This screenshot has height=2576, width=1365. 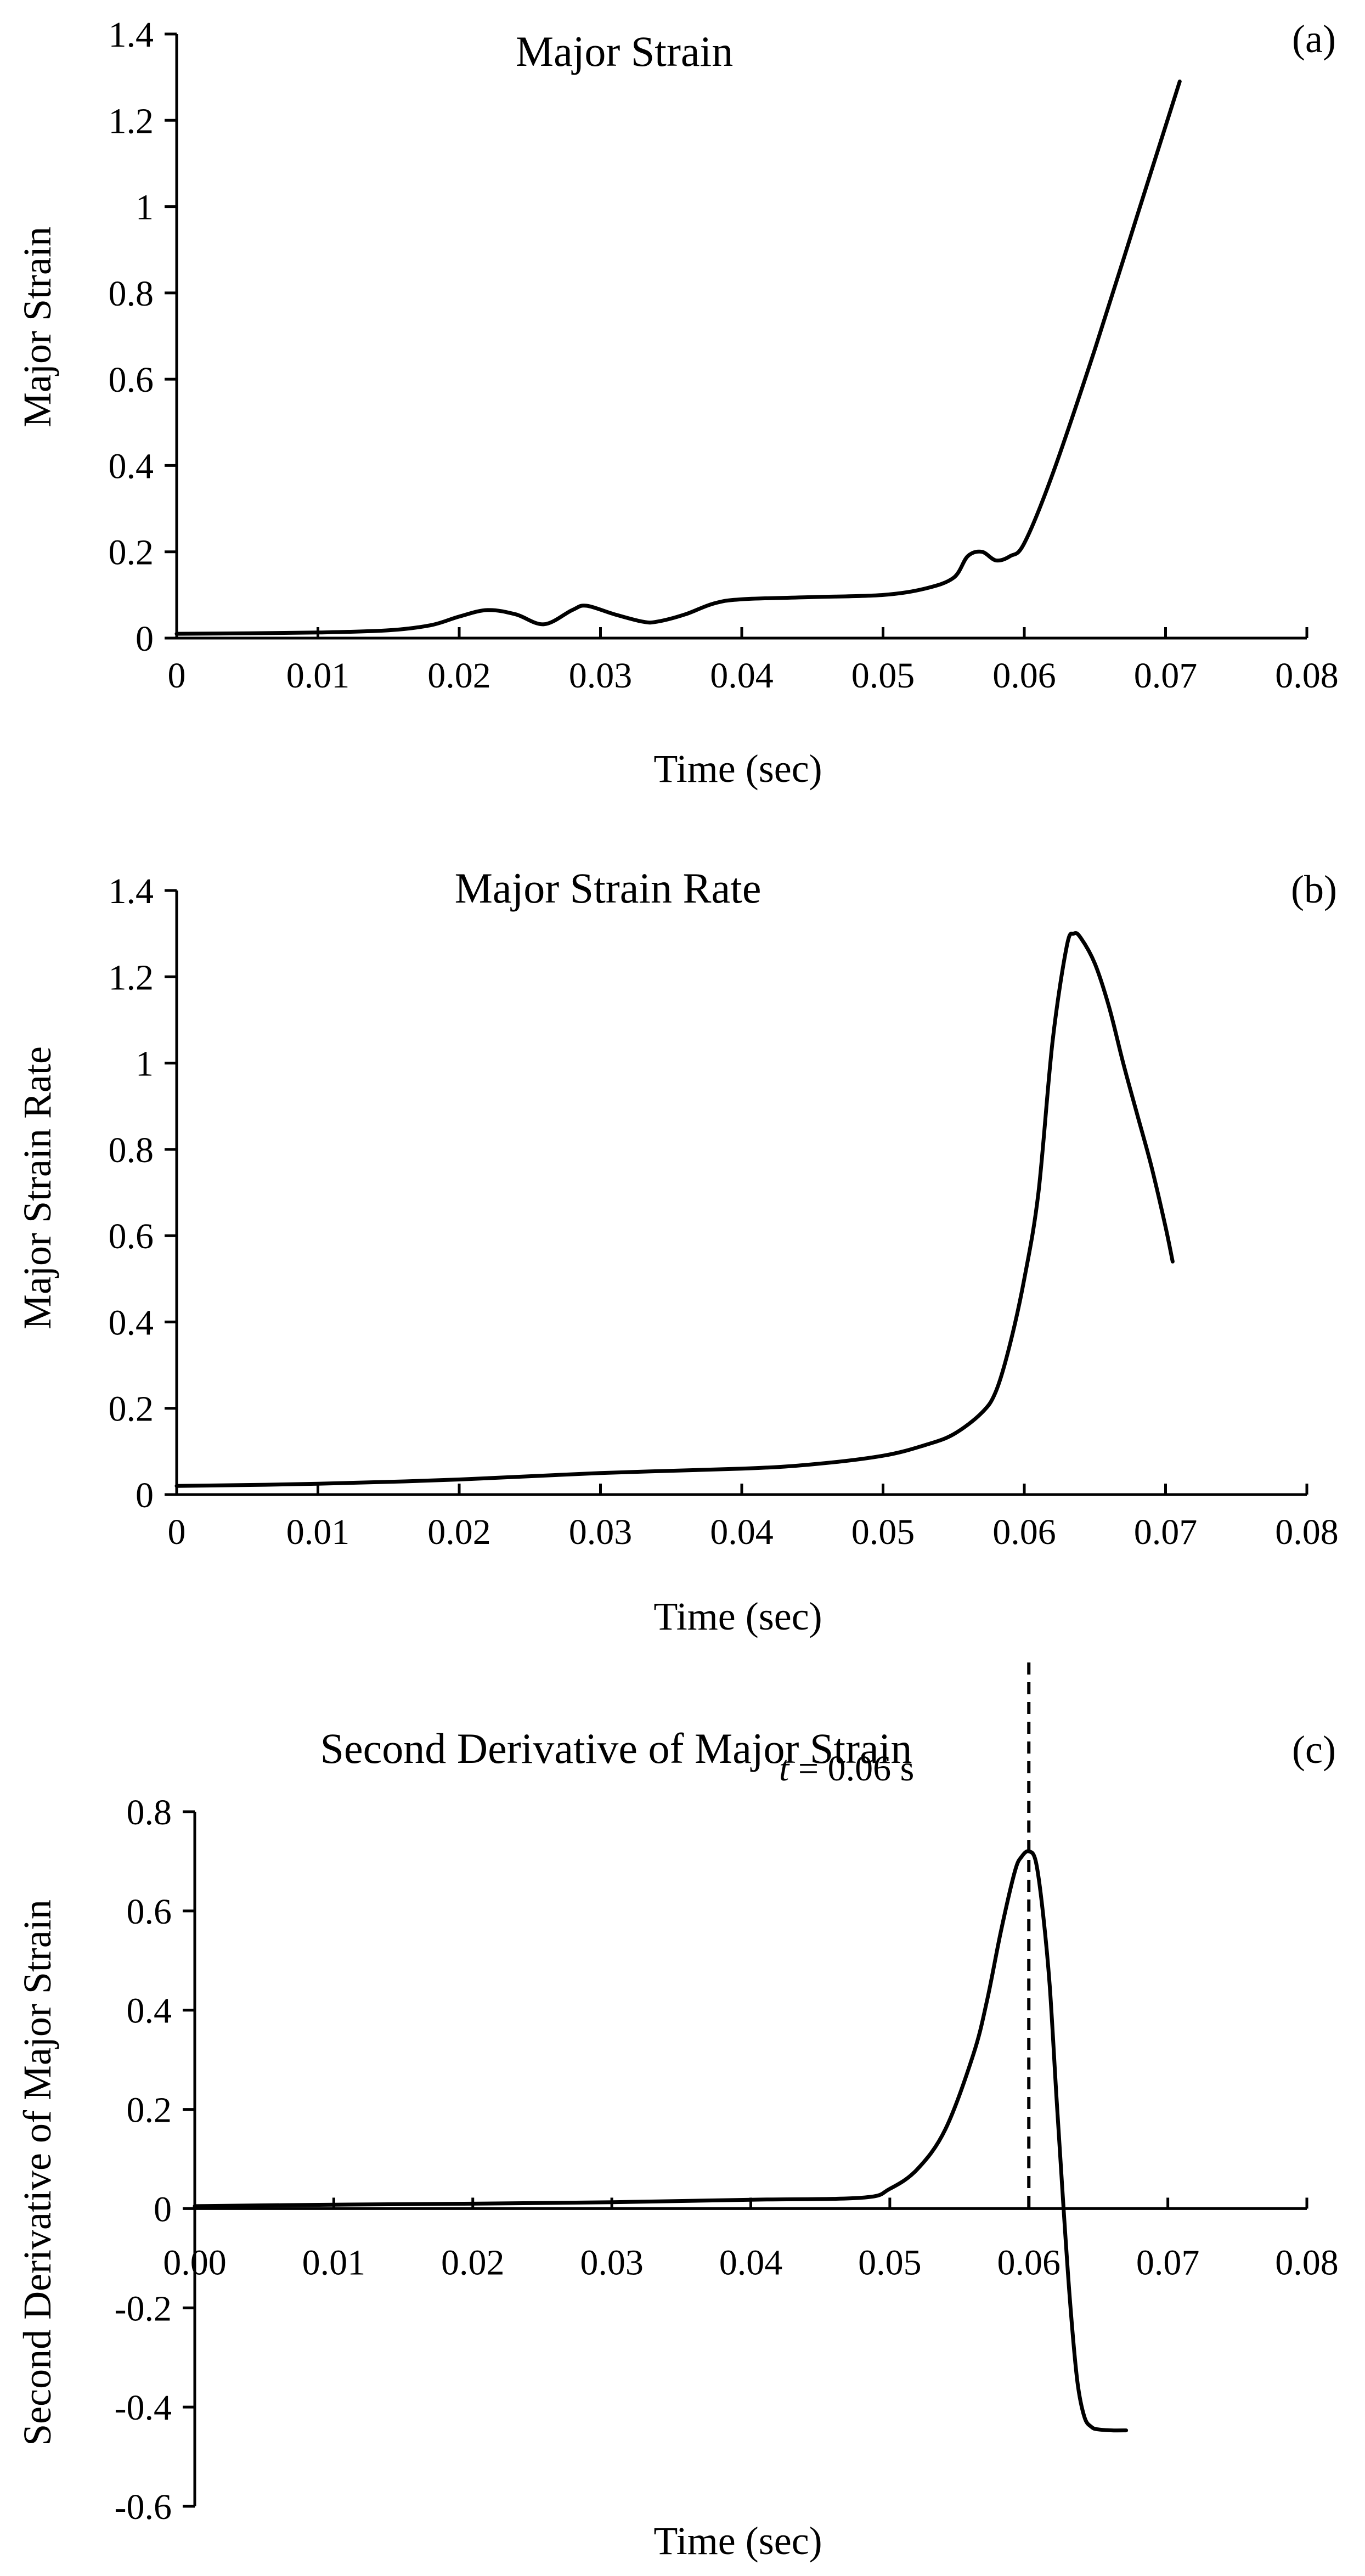 I want to click on panel-a-title: Major Strain, so click(x=624, y=51).